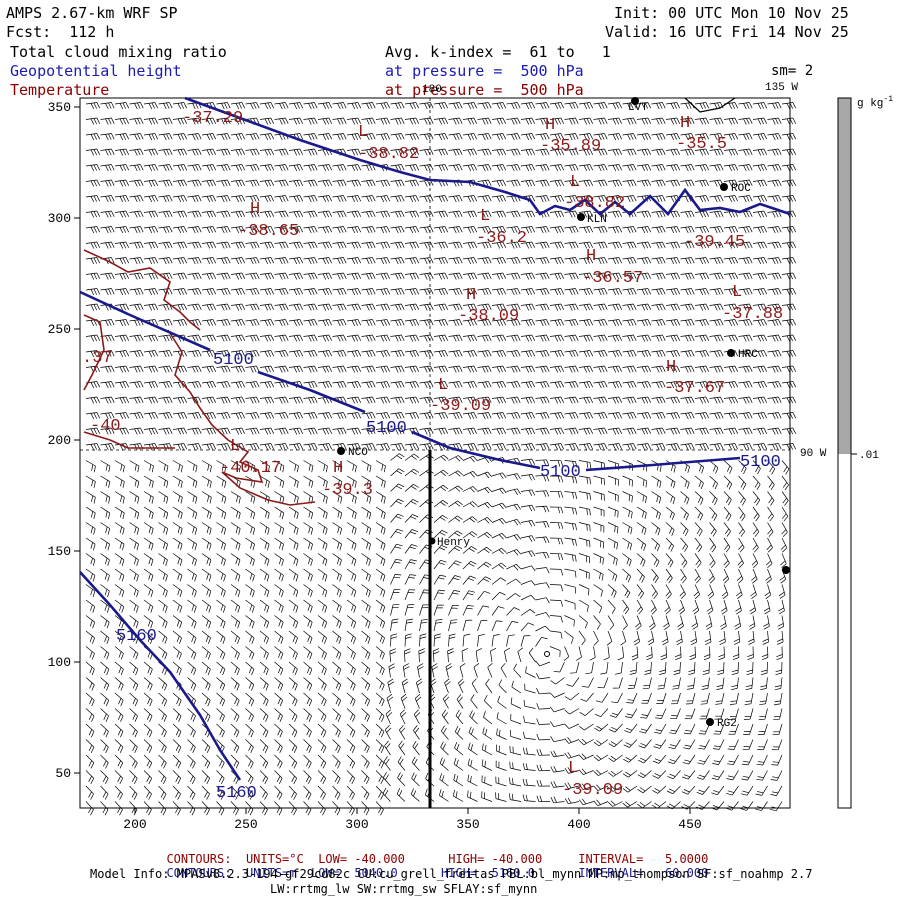  What do you see at coordinates (592, 790) in the screenshot?
I see `temp-label: -39.09` at bounding box center [592, 790].